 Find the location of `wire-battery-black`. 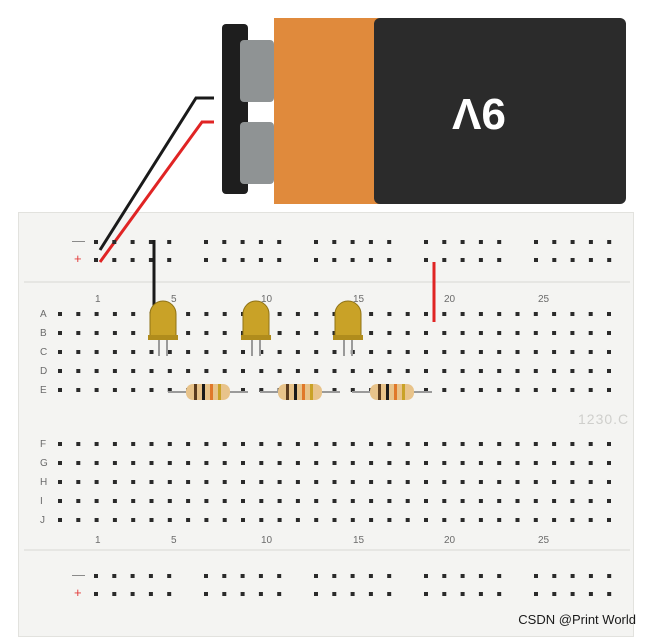

wire-battery-black is located at coordinates (156, 173).